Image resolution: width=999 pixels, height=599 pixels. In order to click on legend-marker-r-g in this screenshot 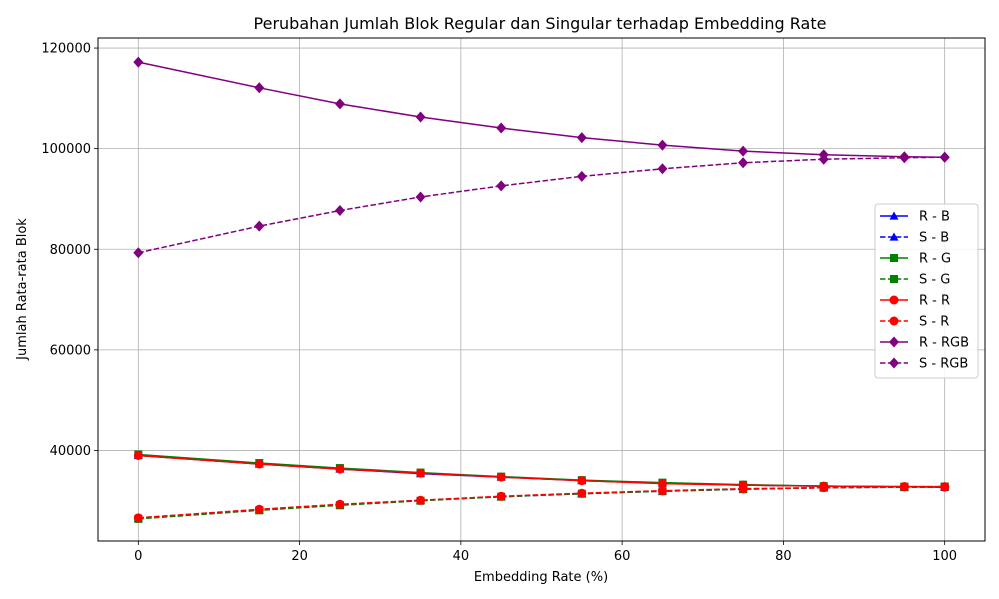, I will do `click(894, 258)`.